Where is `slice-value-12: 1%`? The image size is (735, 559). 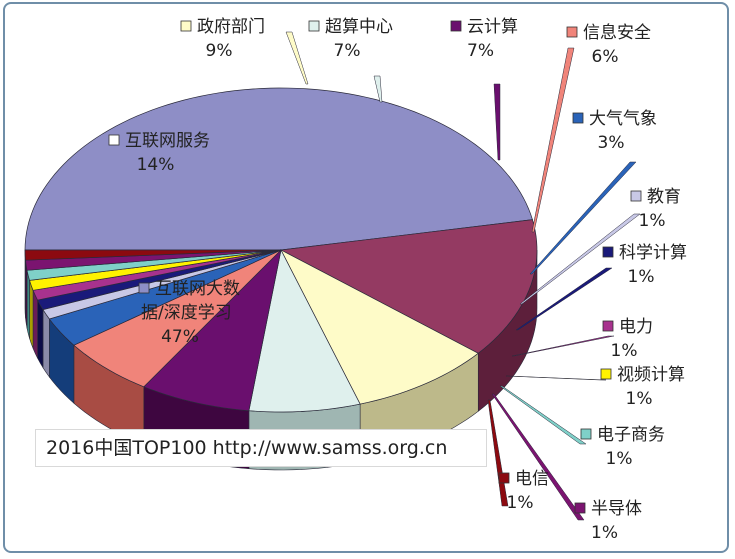 slice-value-12: 1% is located at coordinates (604, 533).